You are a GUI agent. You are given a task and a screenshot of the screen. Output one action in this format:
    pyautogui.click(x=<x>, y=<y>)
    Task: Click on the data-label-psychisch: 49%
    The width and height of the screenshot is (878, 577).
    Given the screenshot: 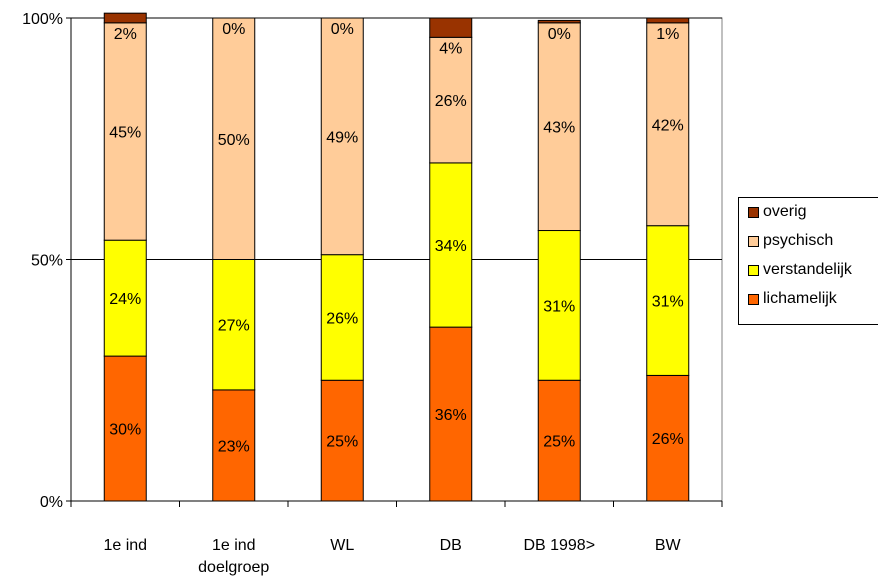 What is the action you would take?
    pyautogui.click(x=342, y=137)
    